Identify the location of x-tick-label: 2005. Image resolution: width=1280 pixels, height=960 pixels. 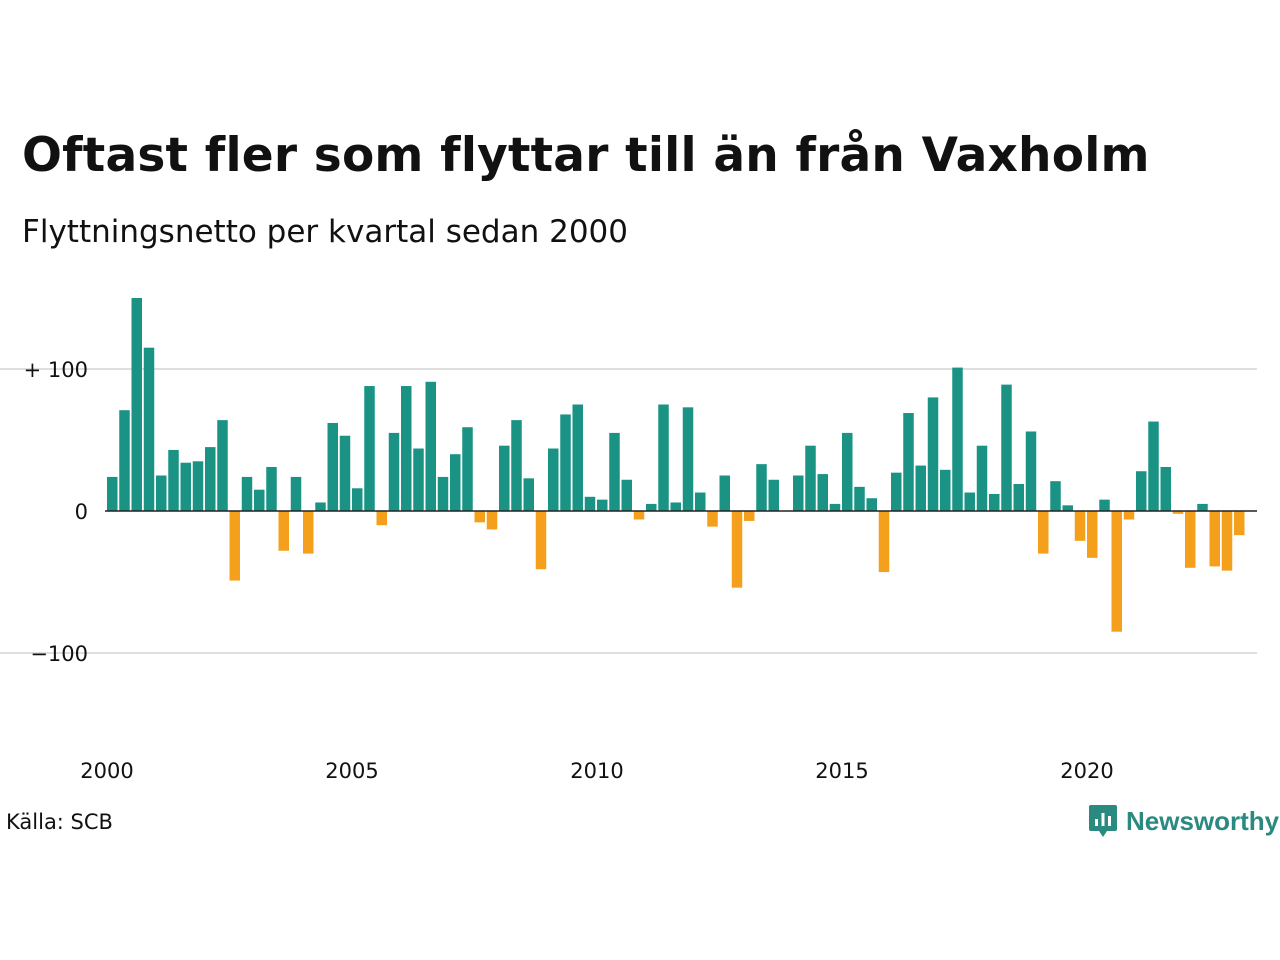
(351, 771).